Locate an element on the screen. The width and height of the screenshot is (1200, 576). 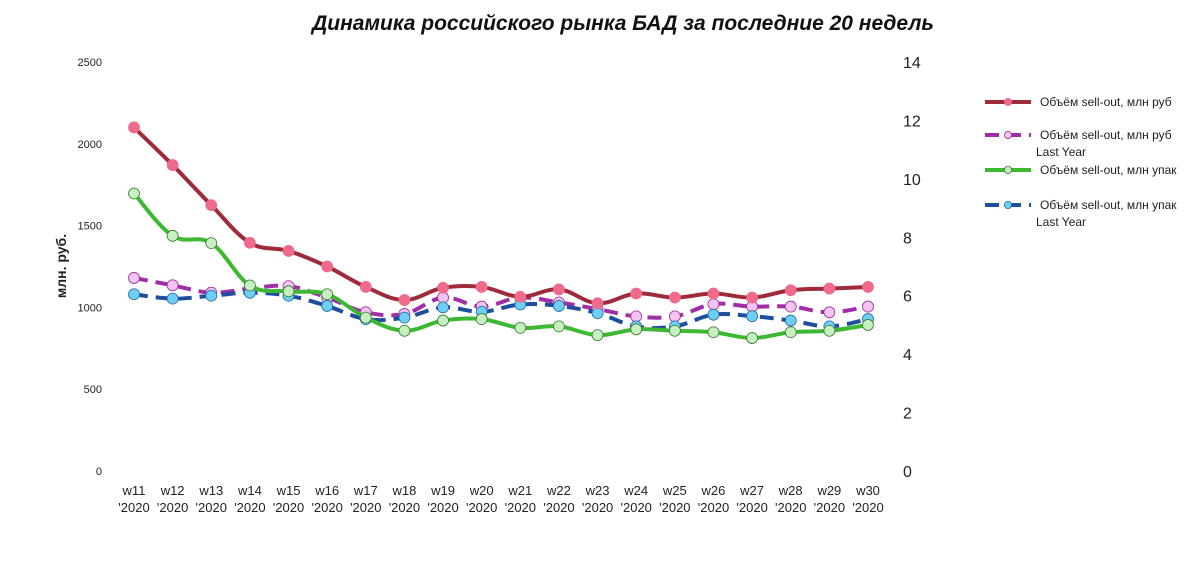
x-tick-label: w20'2020 is located at coordinates (481, 499).